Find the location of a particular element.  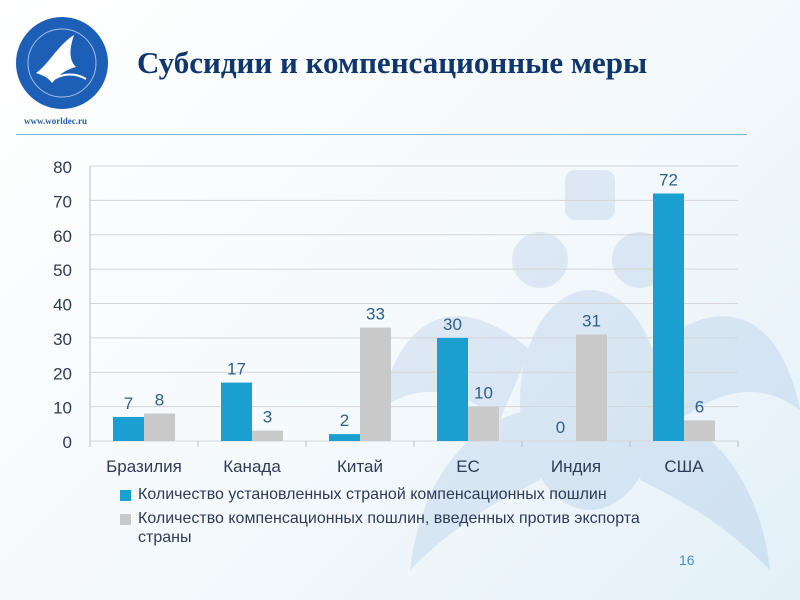

site-url: www.worldec.ru is located at coordinates (55, 121).